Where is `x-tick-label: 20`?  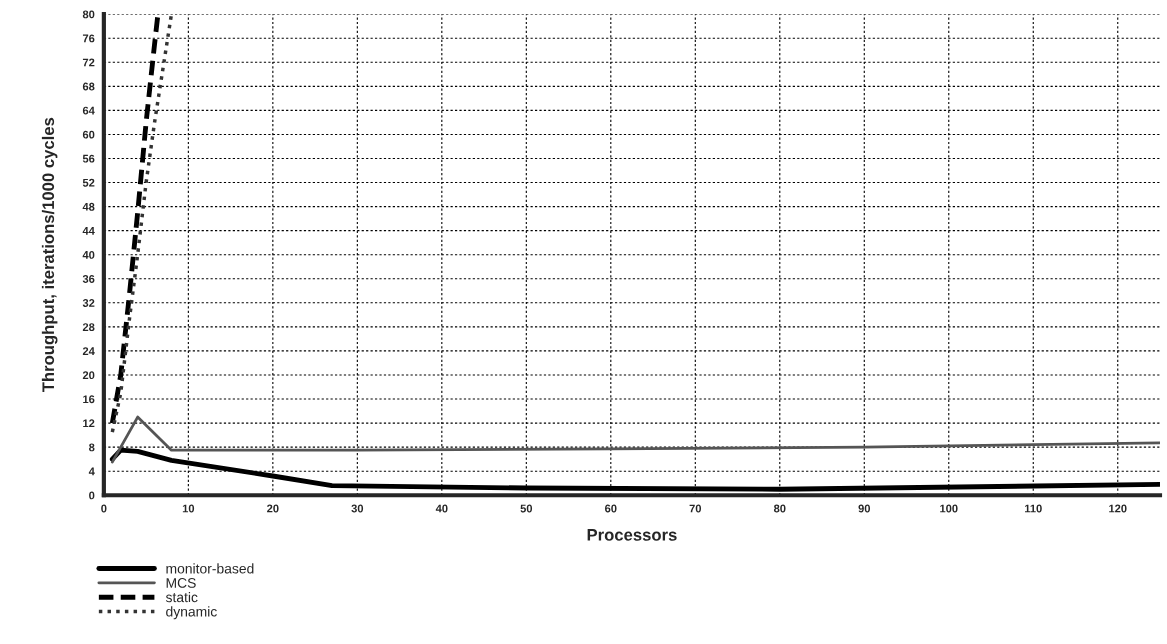 x-tick-label: 20 is located at coordinates (273, 508).